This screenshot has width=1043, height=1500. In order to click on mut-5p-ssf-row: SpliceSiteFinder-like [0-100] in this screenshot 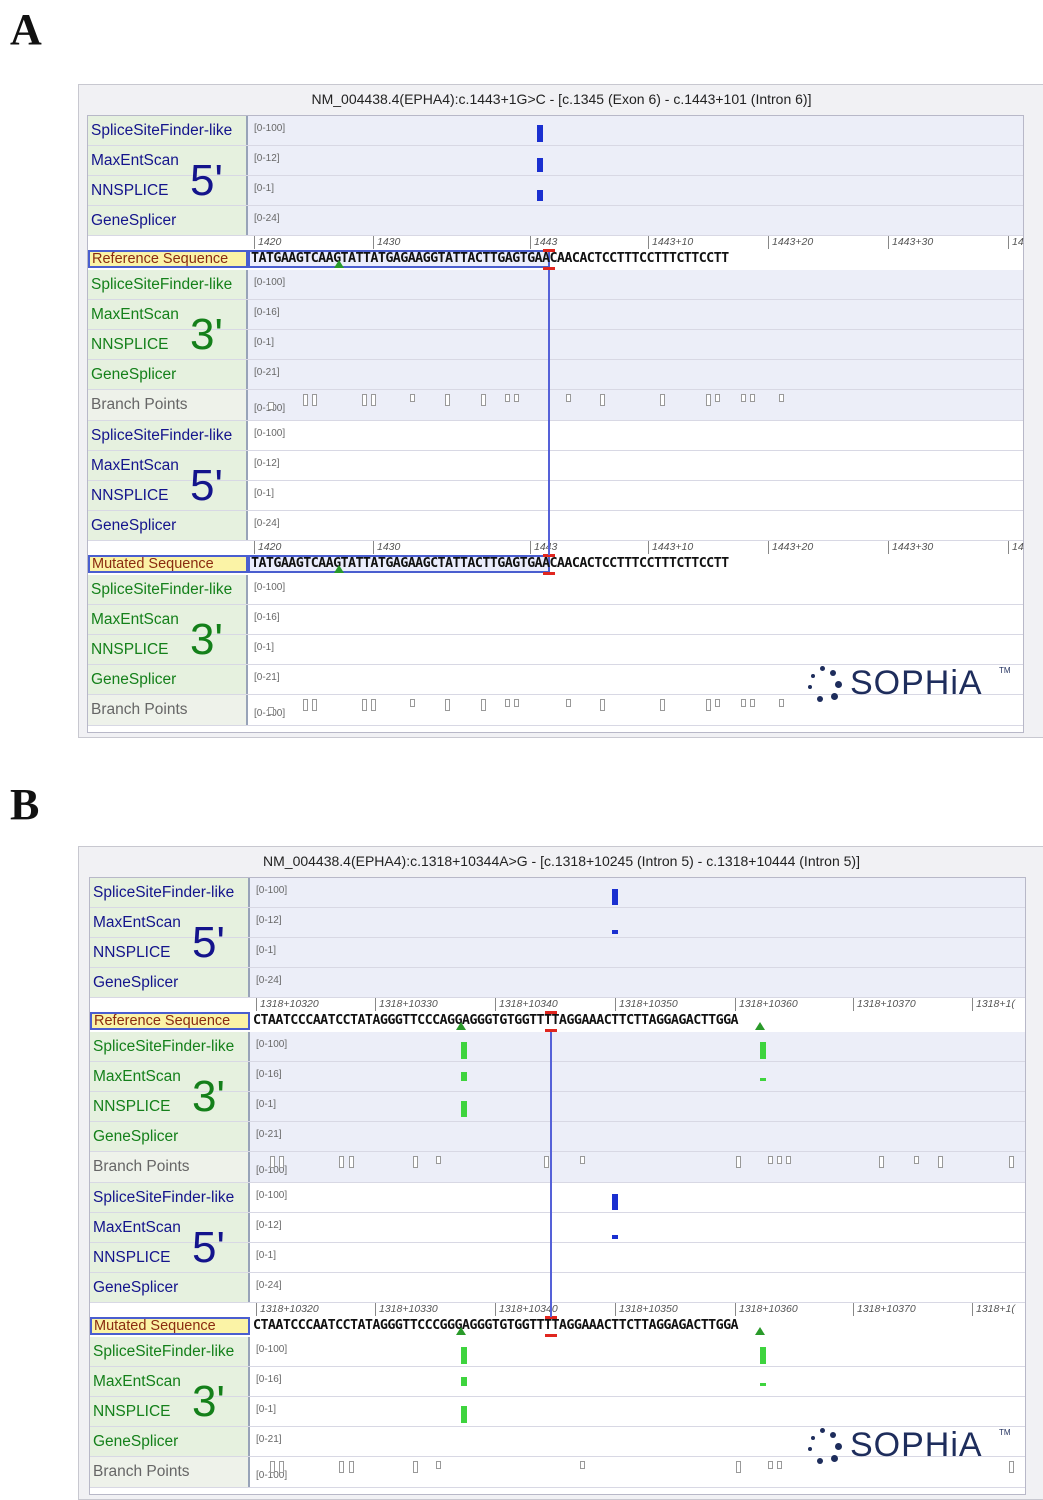, I will do `click(557, 1198)`.